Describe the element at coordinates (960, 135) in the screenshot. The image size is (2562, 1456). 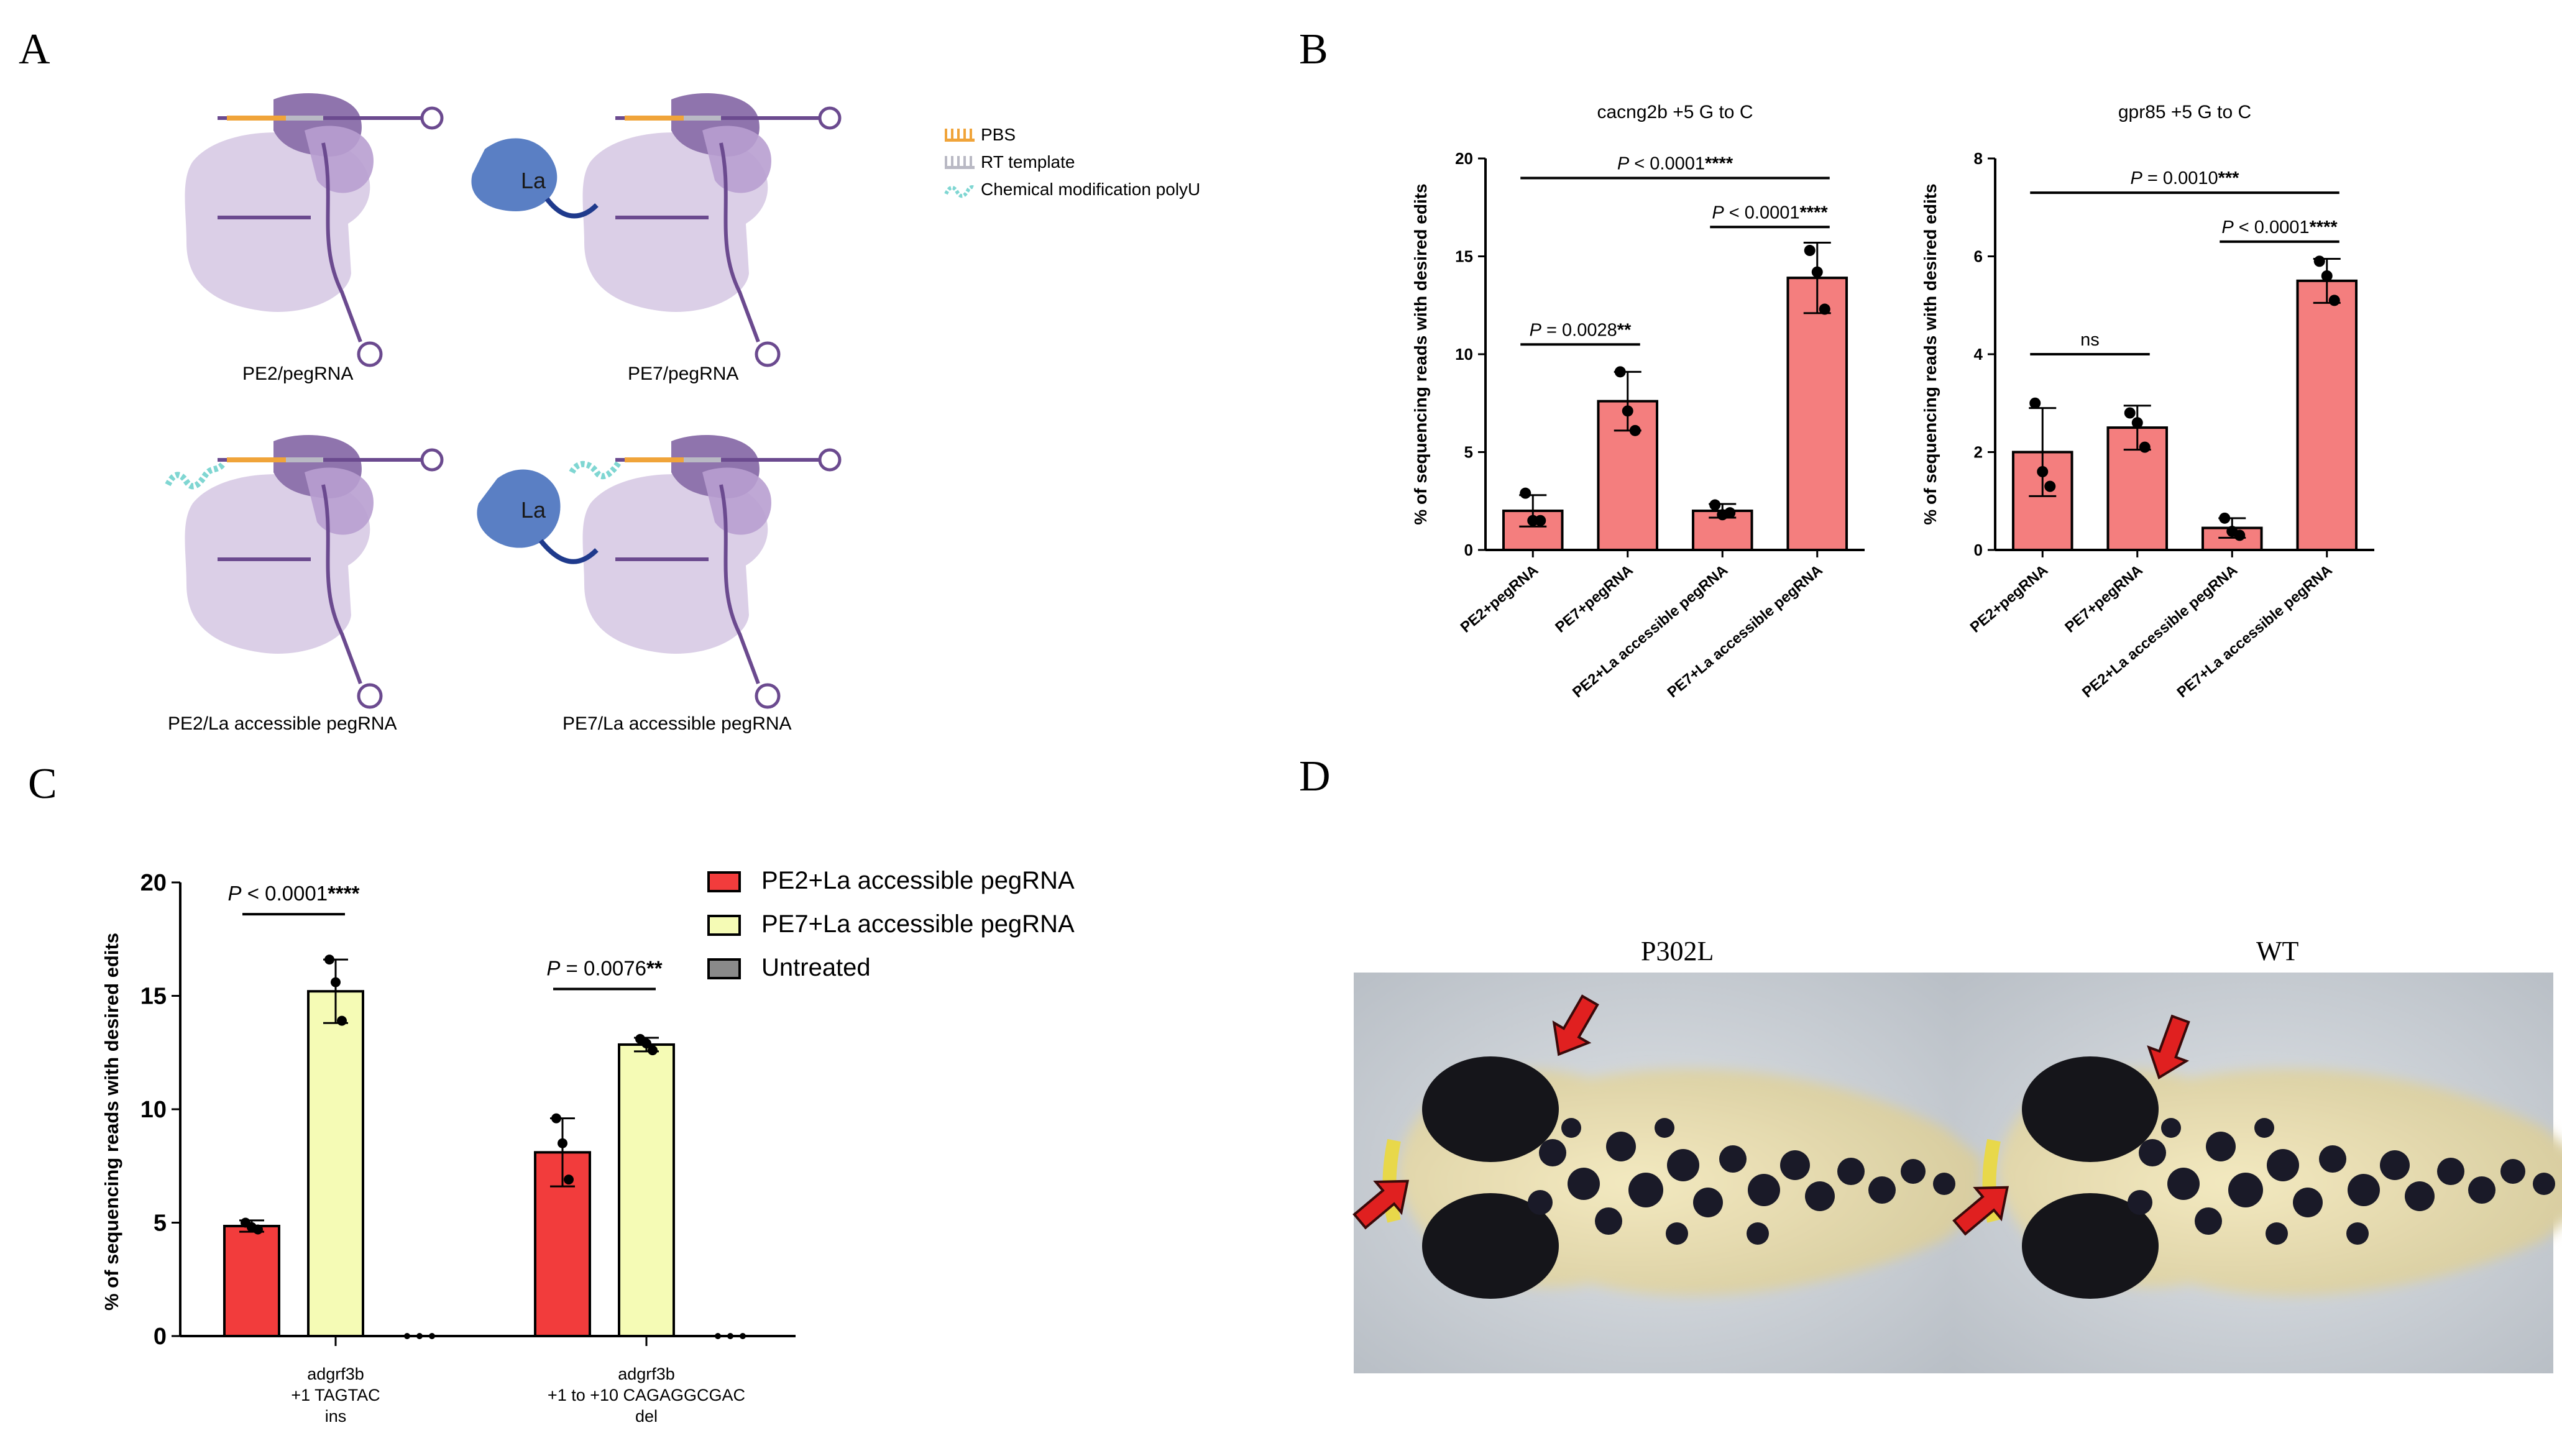
I see `pbs-swatch-icon` at that location.